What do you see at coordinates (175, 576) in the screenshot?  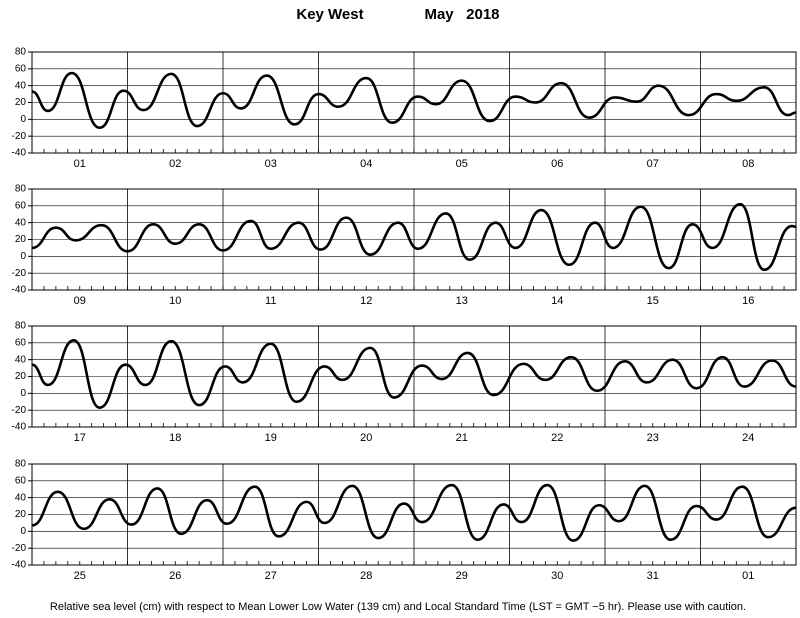 I see `day-label: 26` at bounding box center [175, 576].